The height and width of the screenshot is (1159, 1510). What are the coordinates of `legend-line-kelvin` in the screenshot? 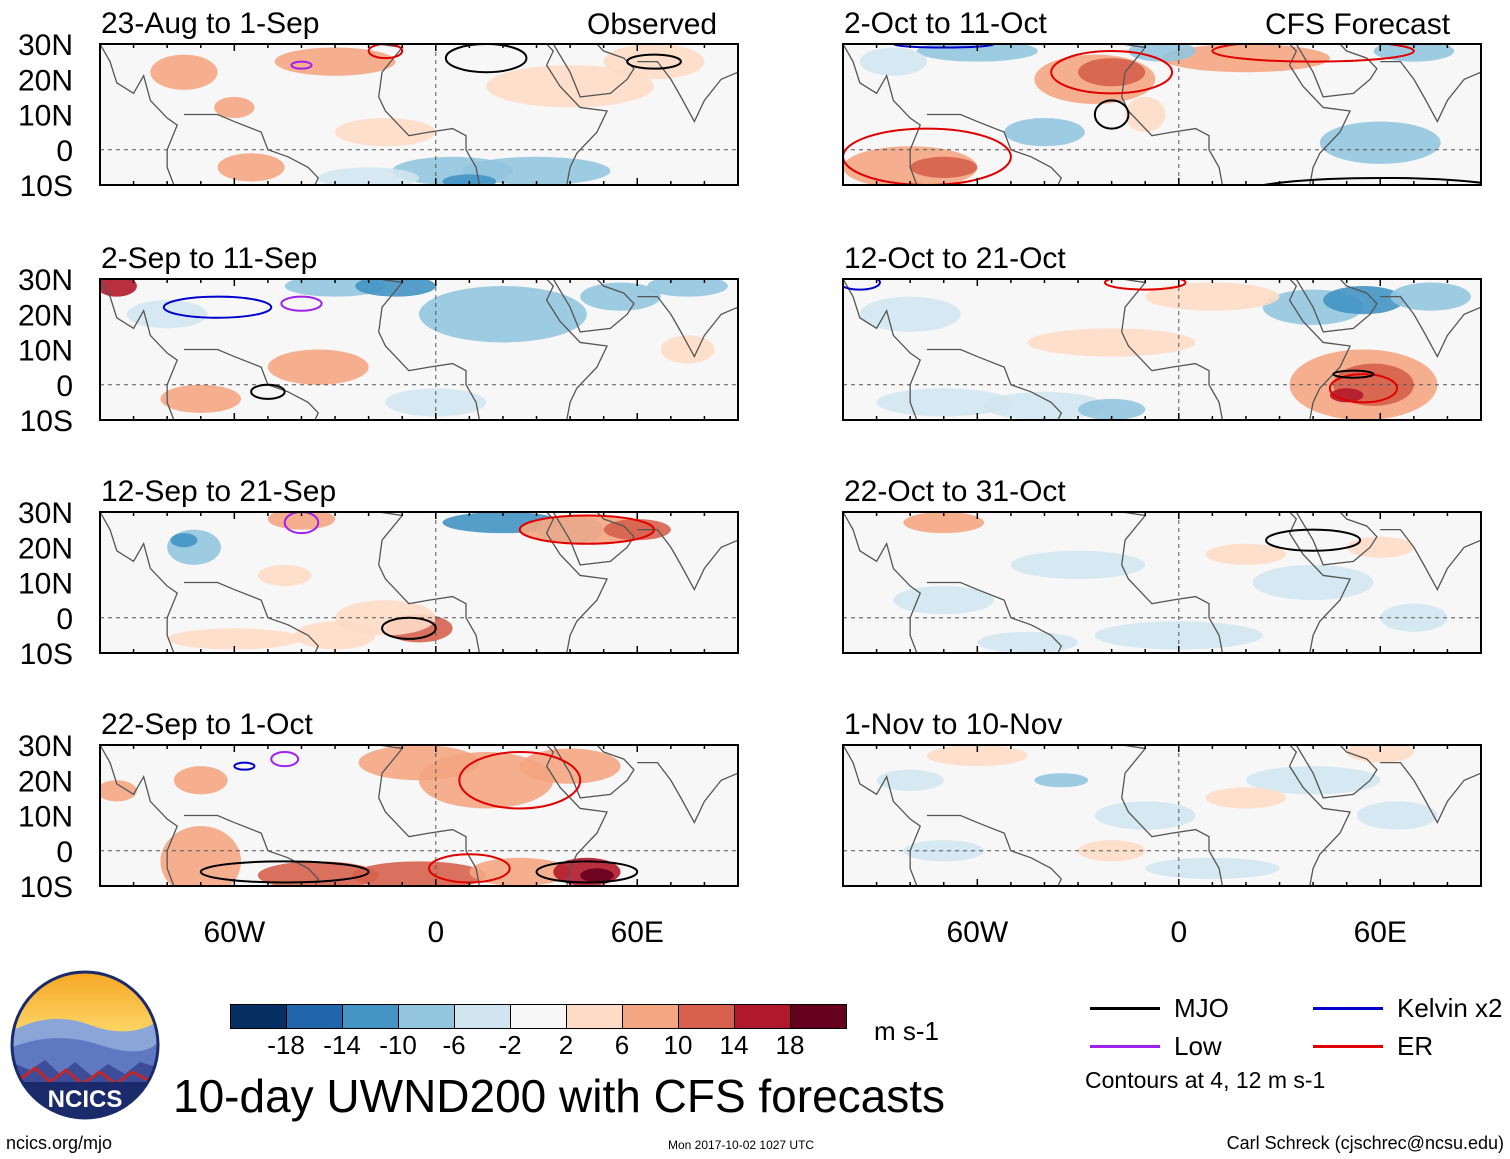 It's located at (1348, 1008).